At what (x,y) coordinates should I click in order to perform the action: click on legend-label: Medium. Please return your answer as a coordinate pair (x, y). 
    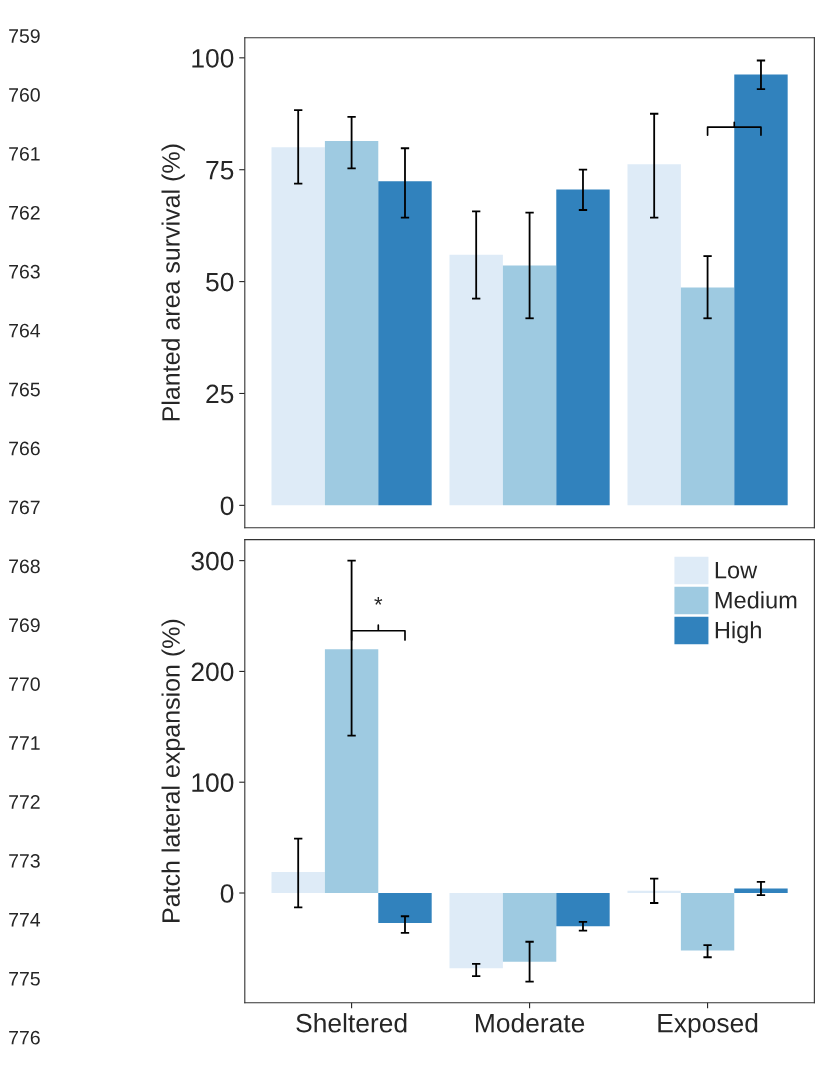
    Looking at the image, I should click on (756, 600).